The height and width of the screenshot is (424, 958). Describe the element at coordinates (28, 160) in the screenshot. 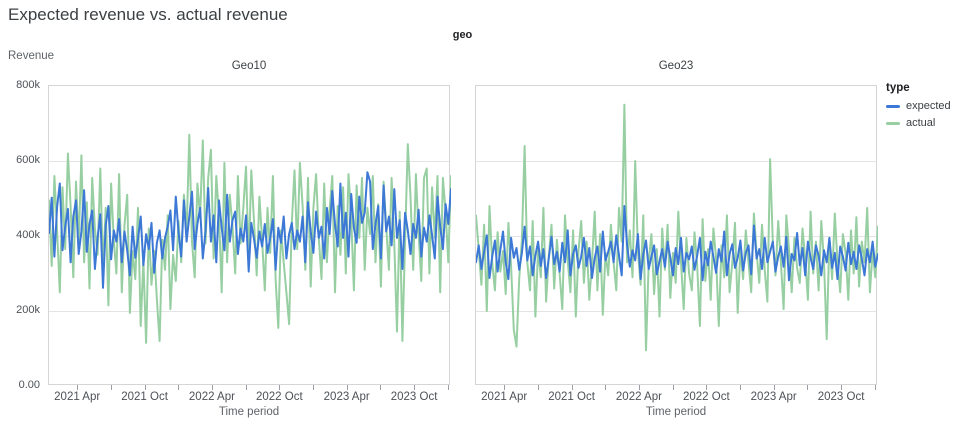

I see `y-tick-label: 600k` at that location.